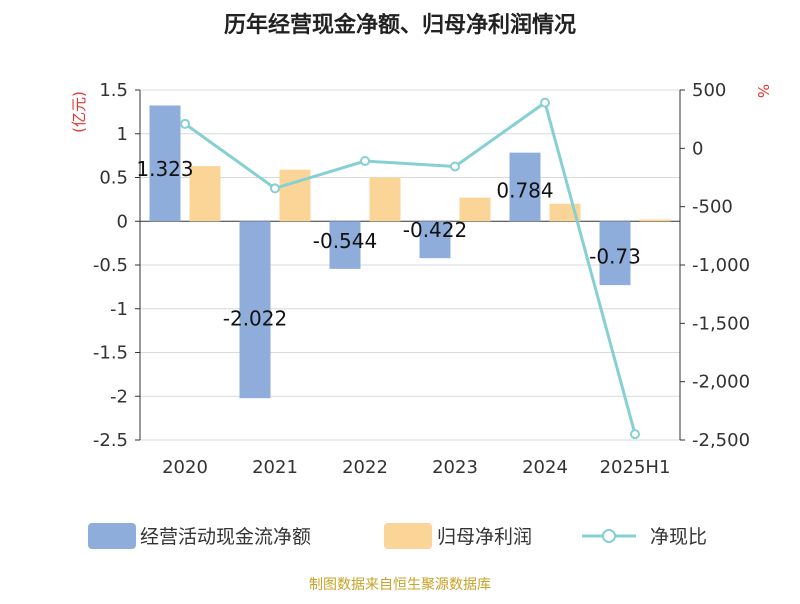 The height and width of the screenshot is (604, 800). What do you see at coordinates (484, 537) in the screenshot?
I see `legend-label: 归母净利润` at bounding box center [484, 537].